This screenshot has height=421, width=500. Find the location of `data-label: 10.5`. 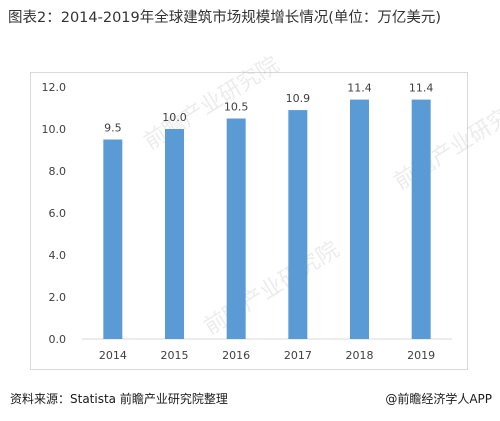

data-label: 10.5 is located at coordinates (236, 107).